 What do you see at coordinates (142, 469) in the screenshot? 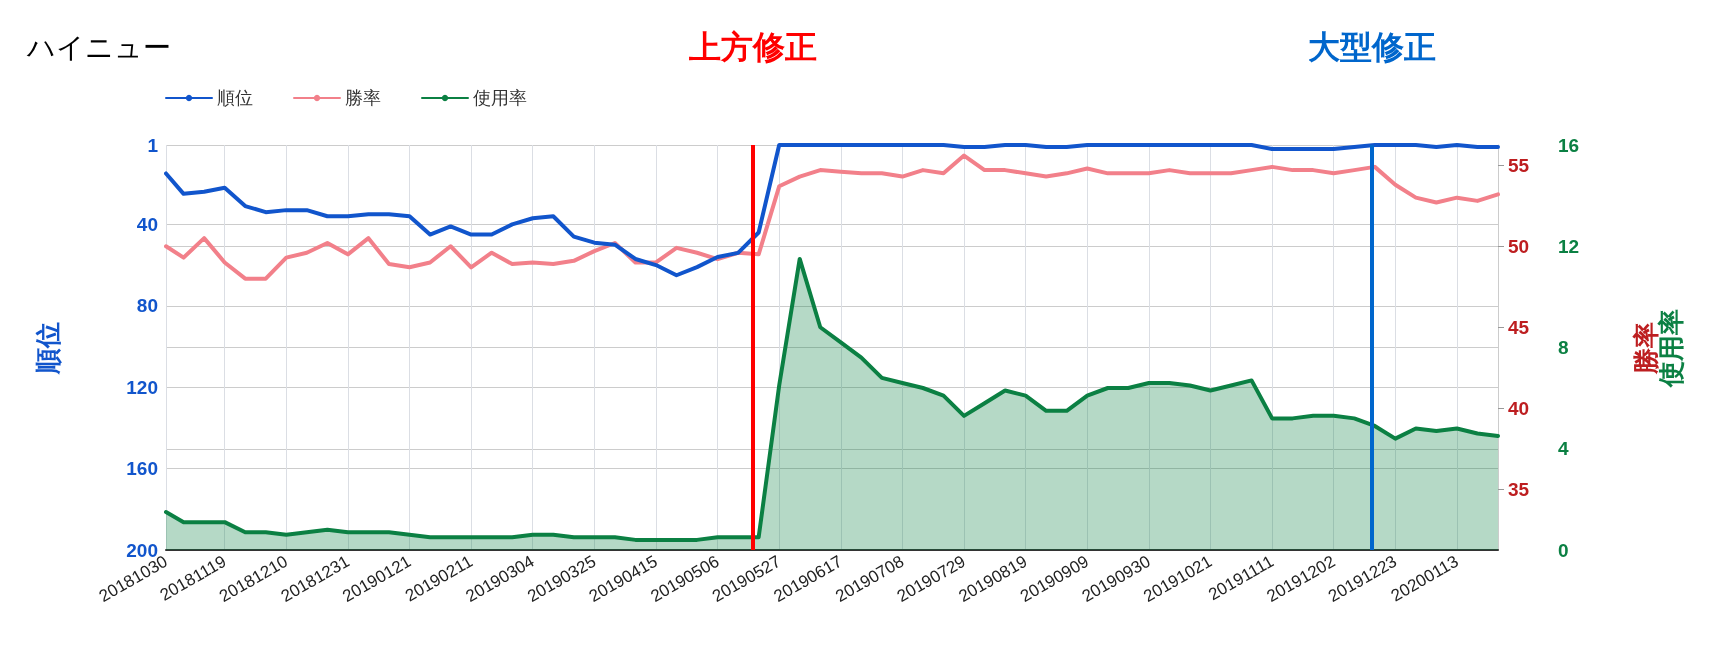
I see `y-tick-label: 160` at bounding box center [142, 469].